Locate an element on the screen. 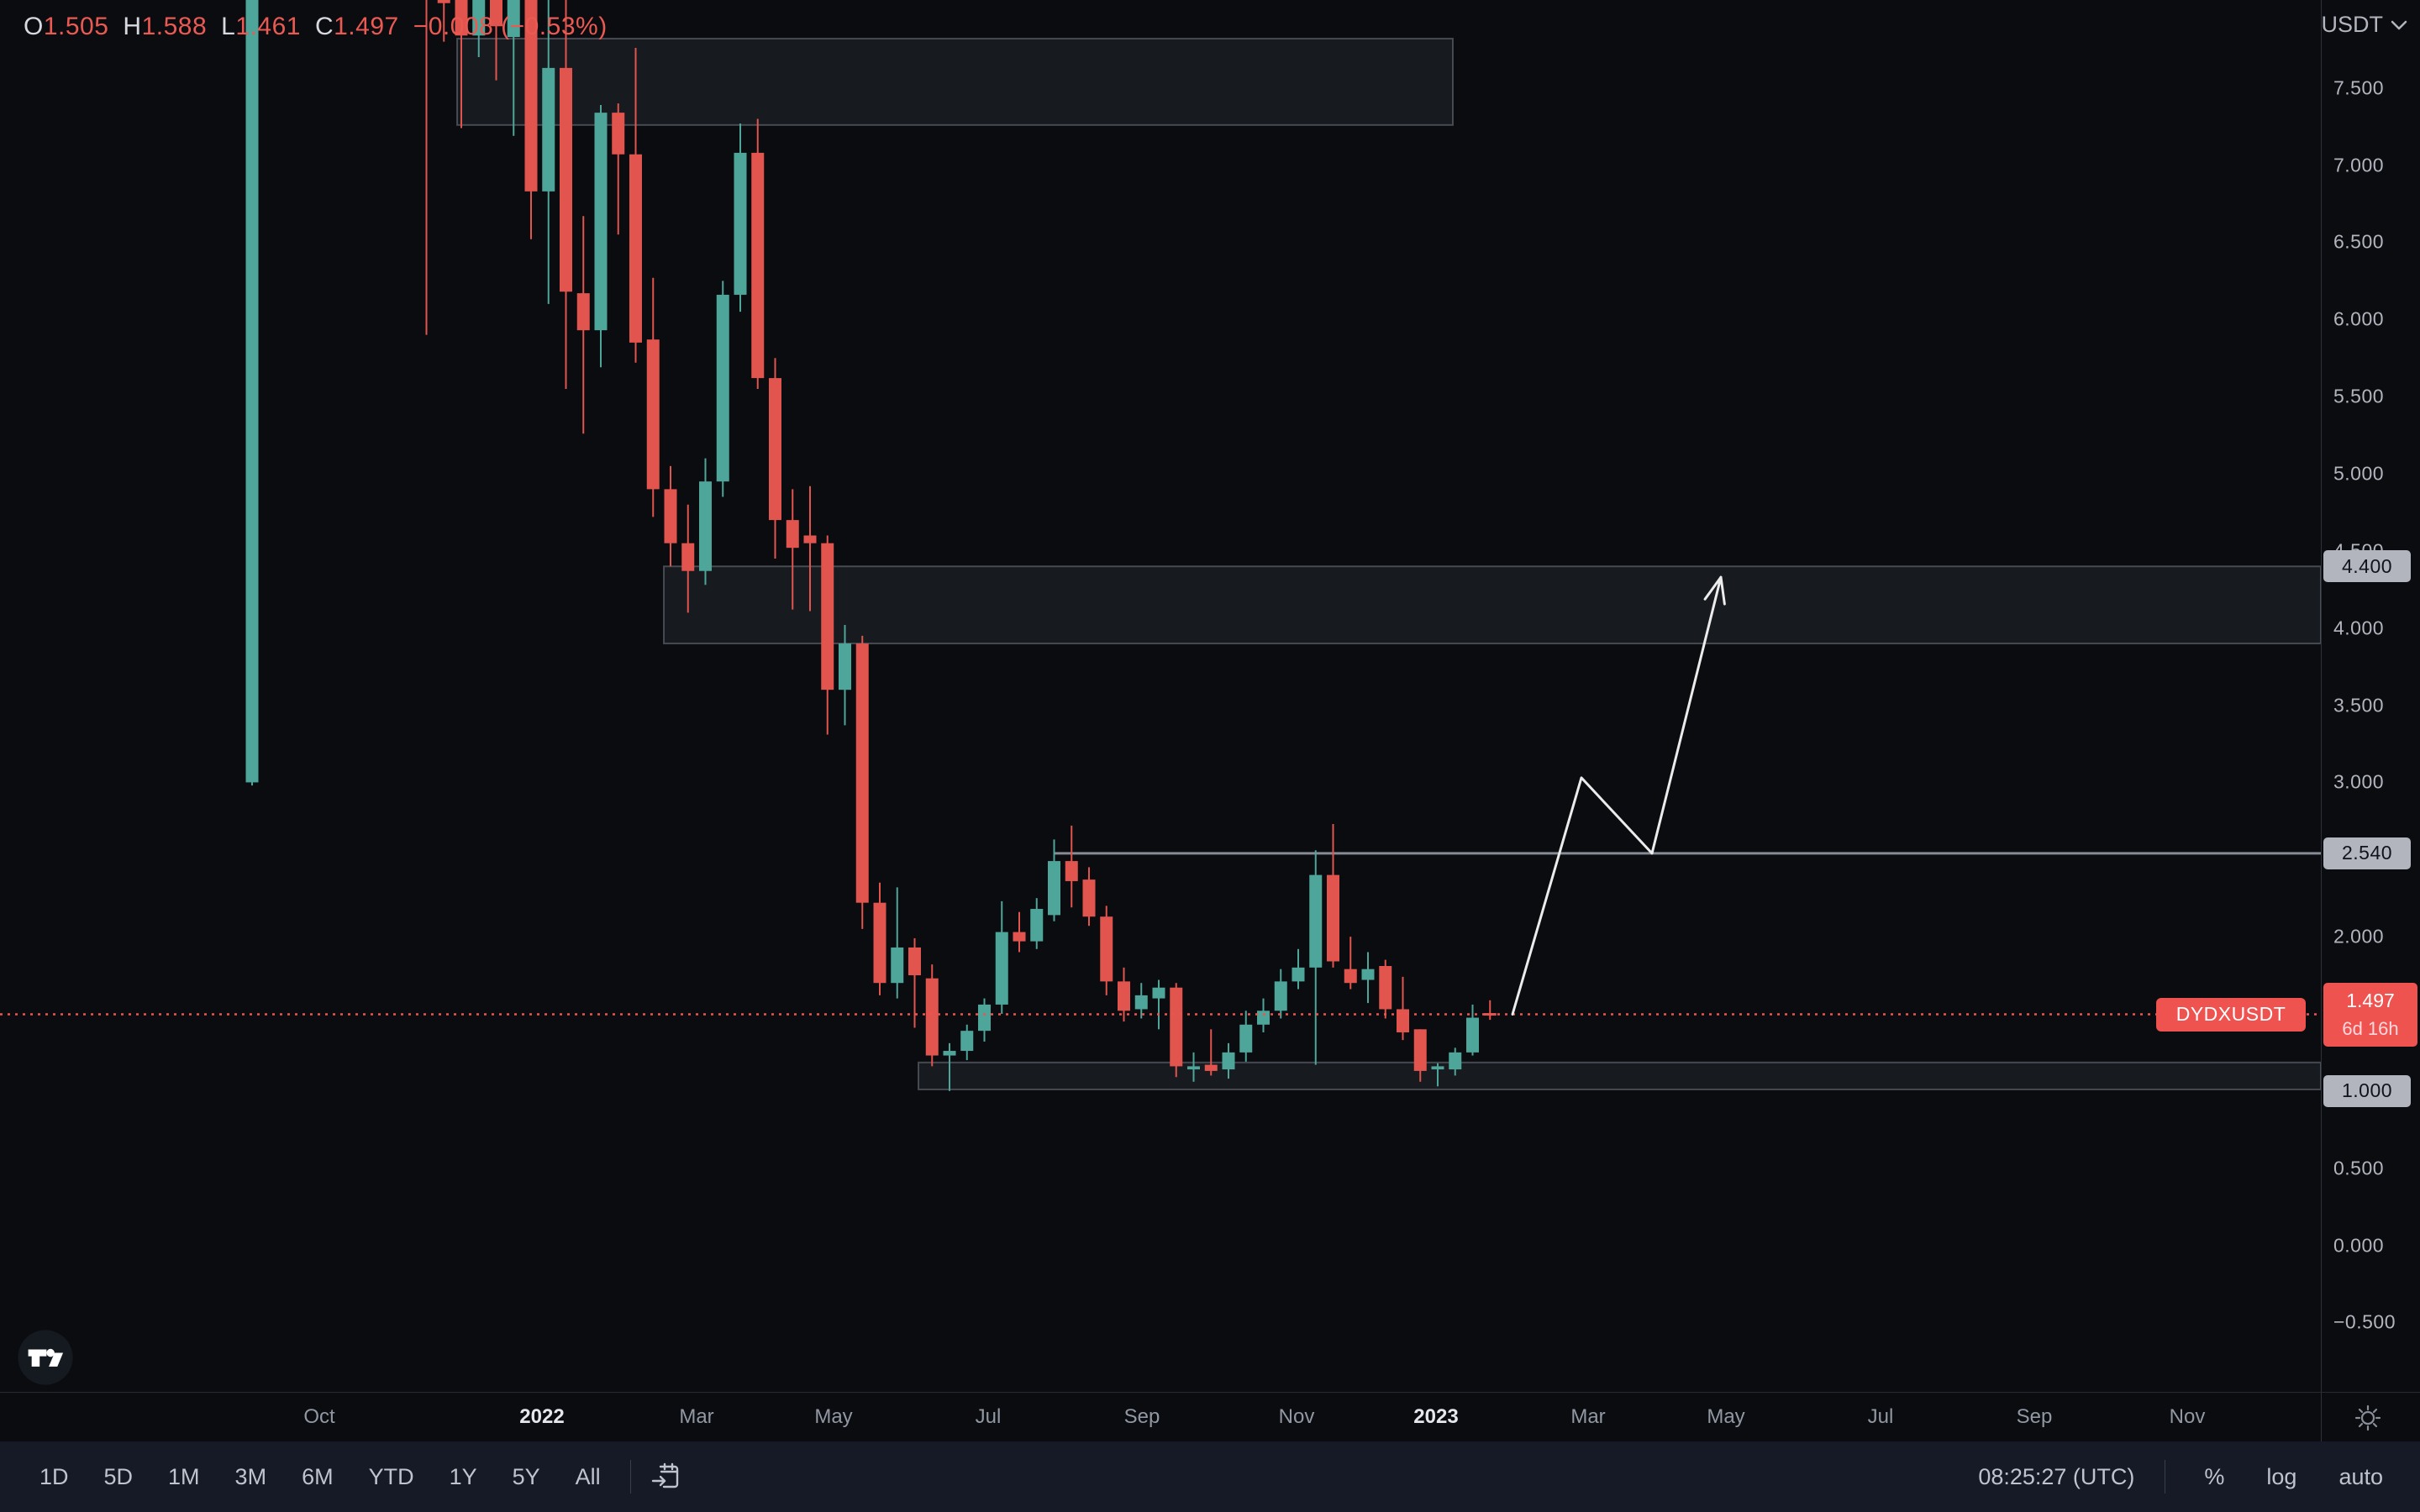 The width and height of the screenshot is (2420, 1512). price-tick-label: 2.000 is located at coordinates (2359, 936).